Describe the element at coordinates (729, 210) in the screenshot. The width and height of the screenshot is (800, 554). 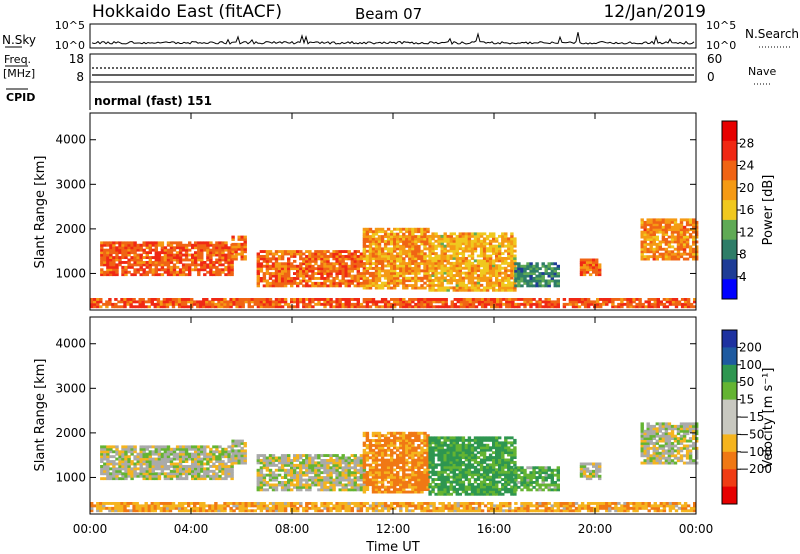
I see `colorbar-swatch` at that location.